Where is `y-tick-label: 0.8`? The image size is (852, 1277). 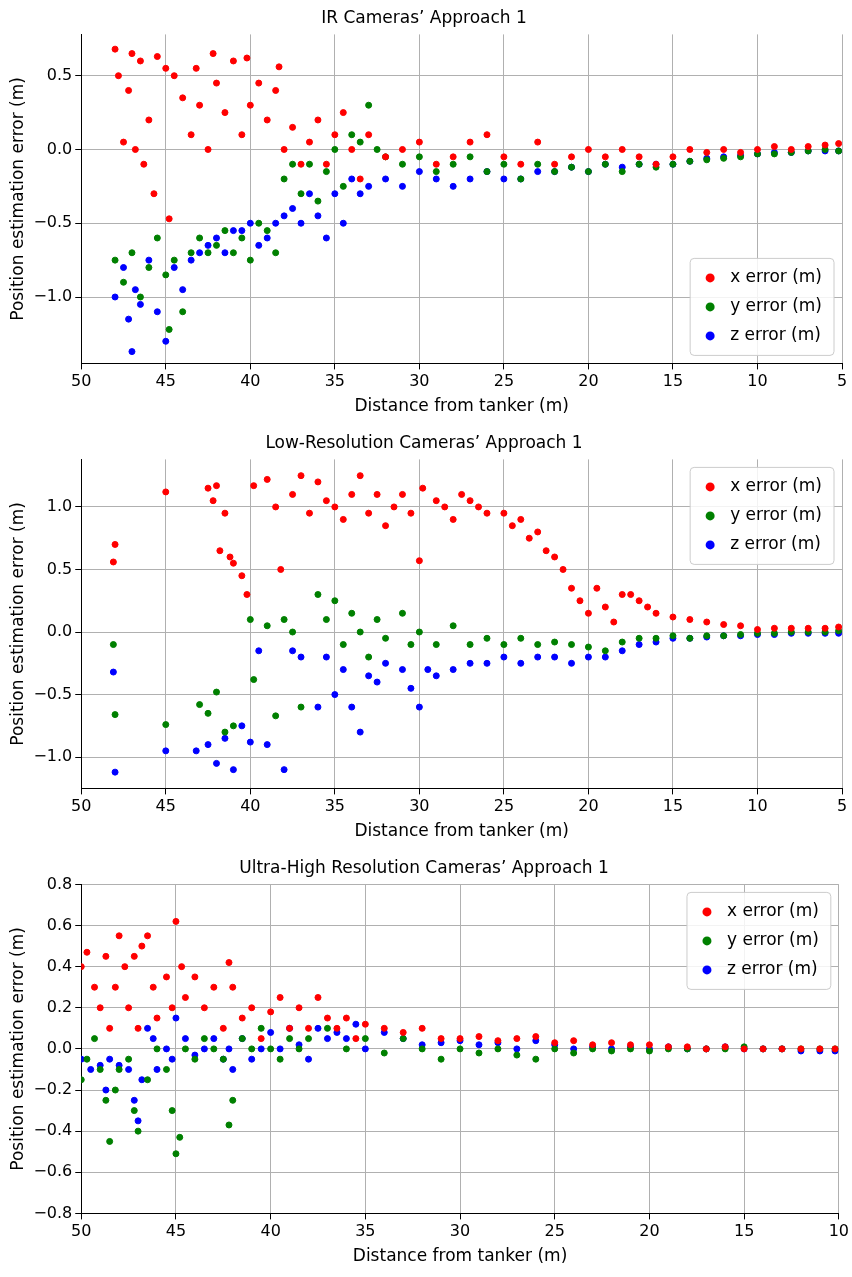
y-tick-label: 0.8 is located at coordinates (59, 883).